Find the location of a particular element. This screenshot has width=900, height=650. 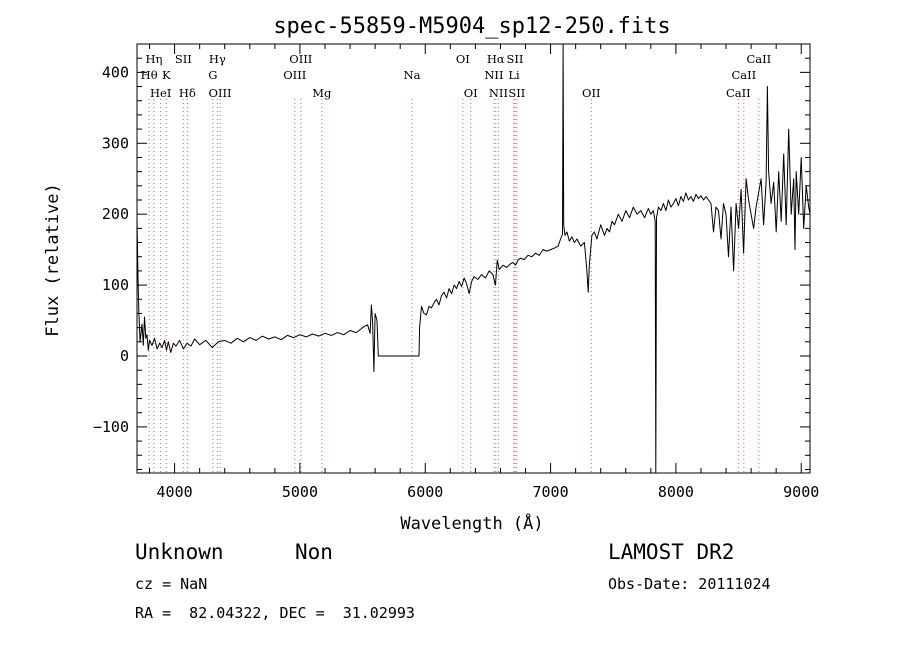

marker-label-3: SII is located at coordinates (183, 59).